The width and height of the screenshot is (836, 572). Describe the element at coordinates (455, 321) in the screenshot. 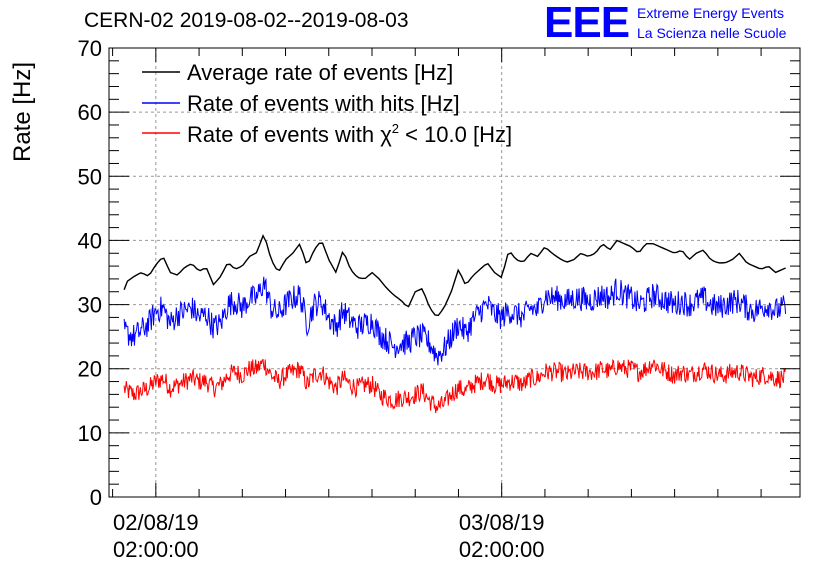

I see `series-line-hits` at that location.